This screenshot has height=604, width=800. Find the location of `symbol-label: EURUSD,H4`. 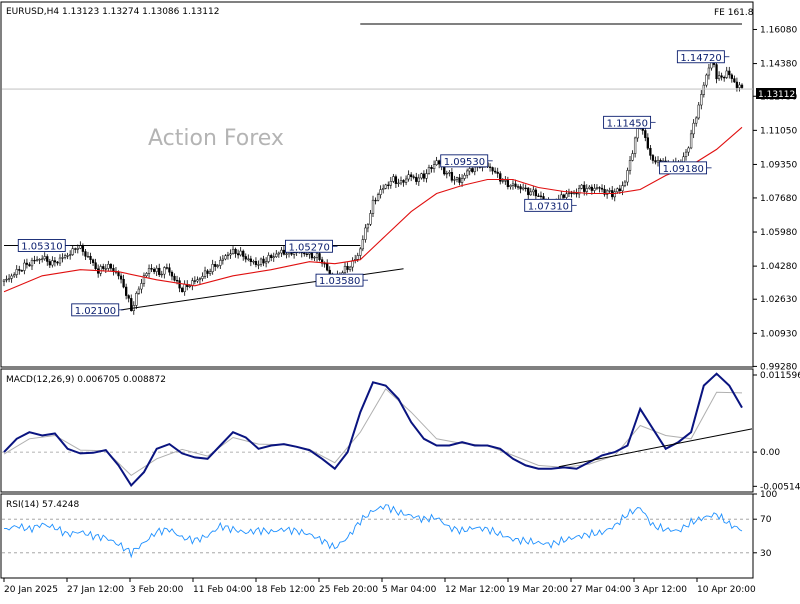

symbol-label: EURUSD,H4 is located at coordinates (32, 12).